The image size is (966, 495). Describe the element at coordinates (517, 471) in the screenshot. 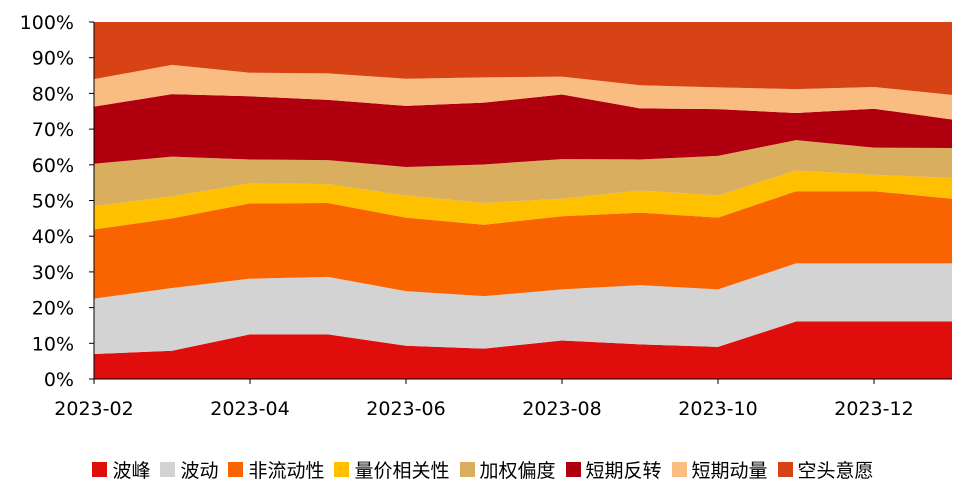

I see `legend-label: 加权偏度` at that location.